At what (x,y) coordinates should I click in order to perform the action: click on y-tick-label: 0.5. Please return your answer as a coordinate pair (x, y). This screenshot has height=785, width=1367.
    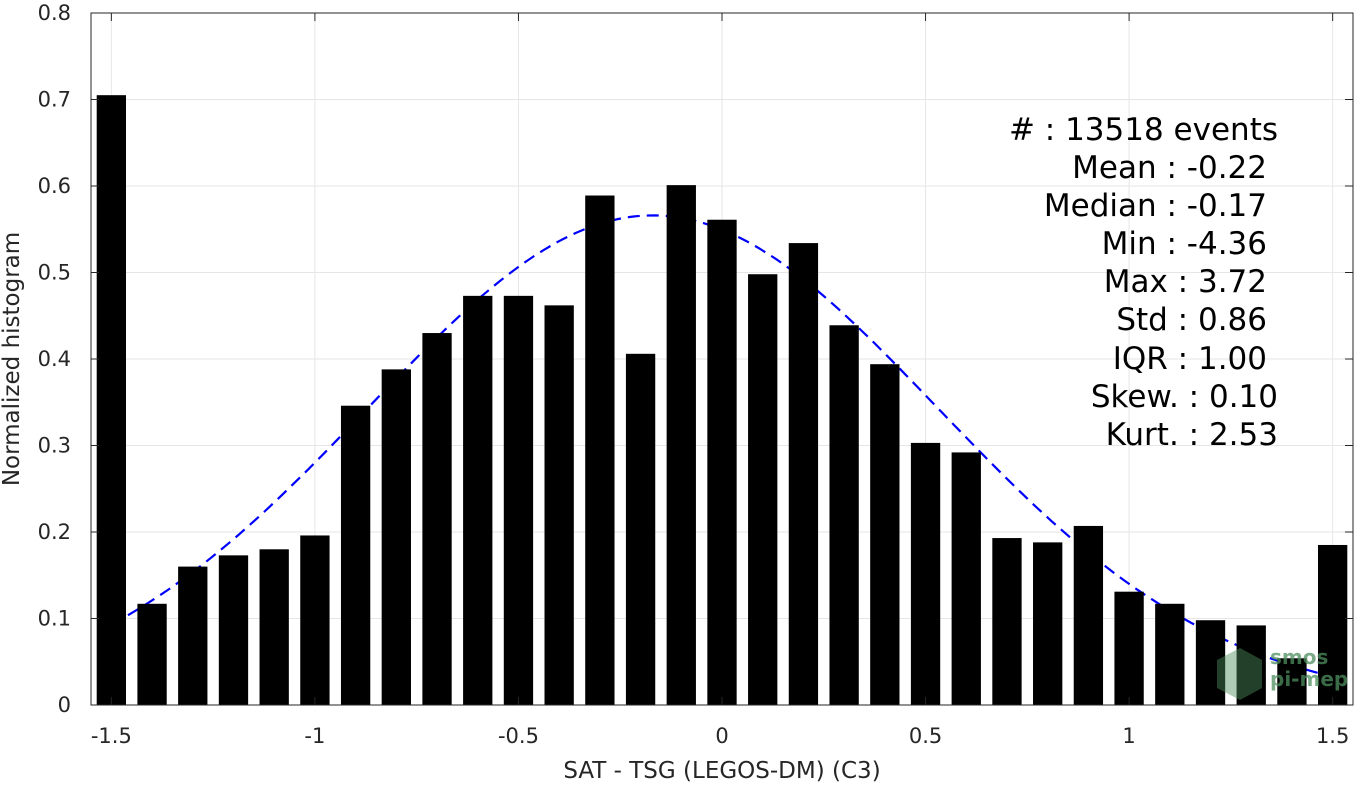
    Looking at the image, I should click on (54, 273).